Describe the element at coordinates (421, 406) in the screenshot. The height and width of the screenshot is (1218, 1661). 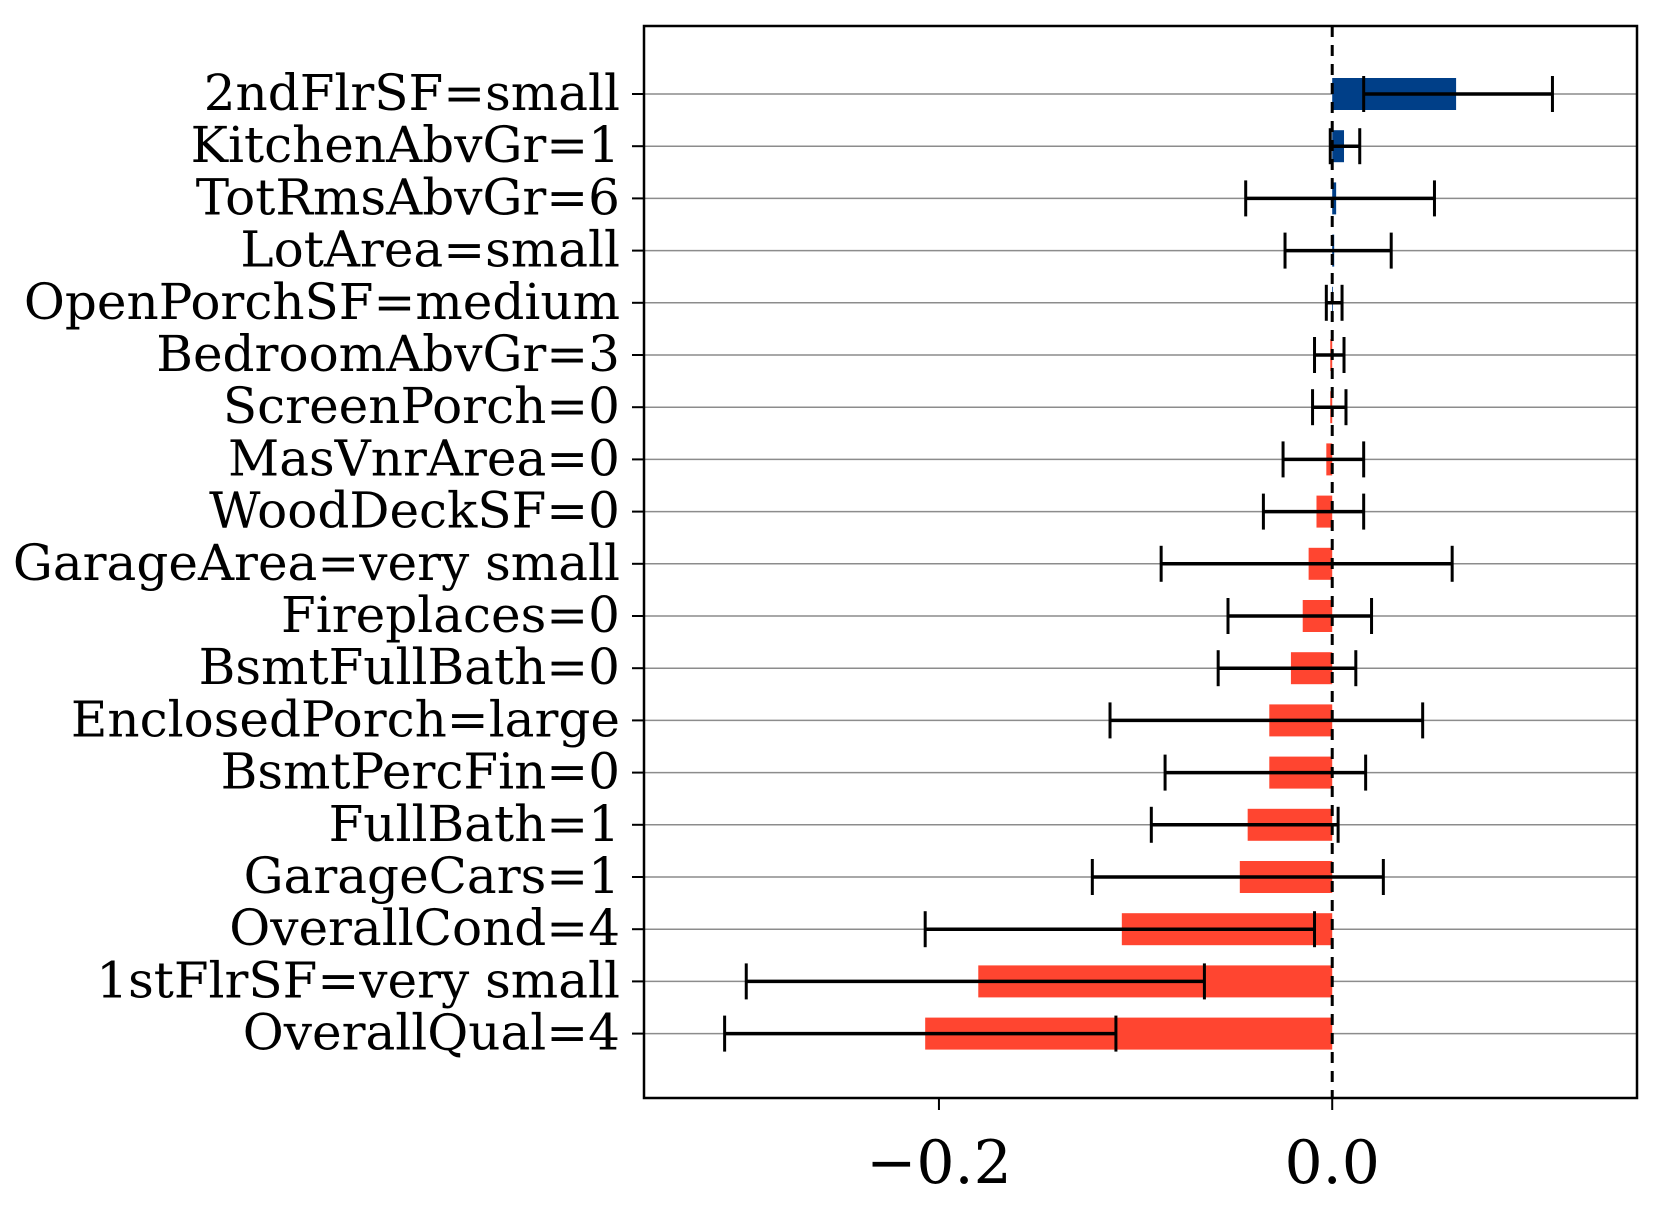
I see `y-tick-label: ScreenPorch=0` at that location.